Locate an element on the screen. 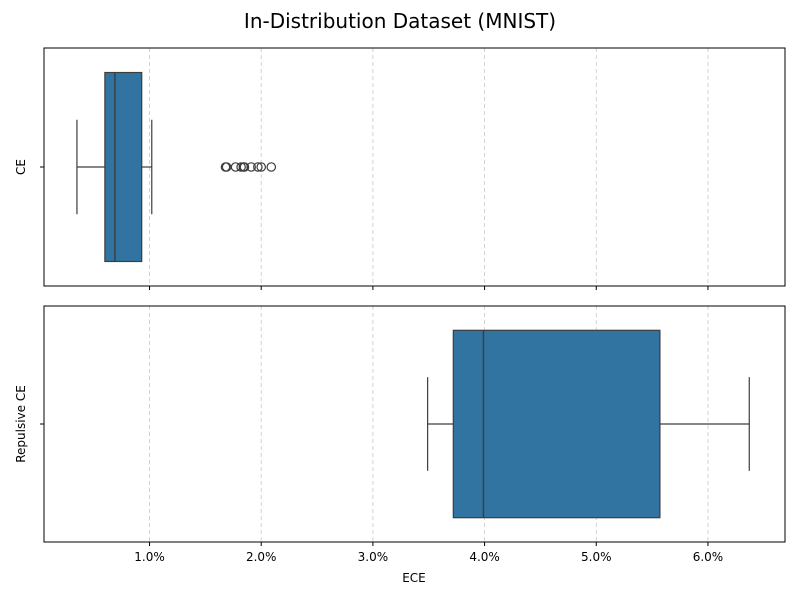  x-tick-label-2: 3.0% is located at coordinates (373, 557).